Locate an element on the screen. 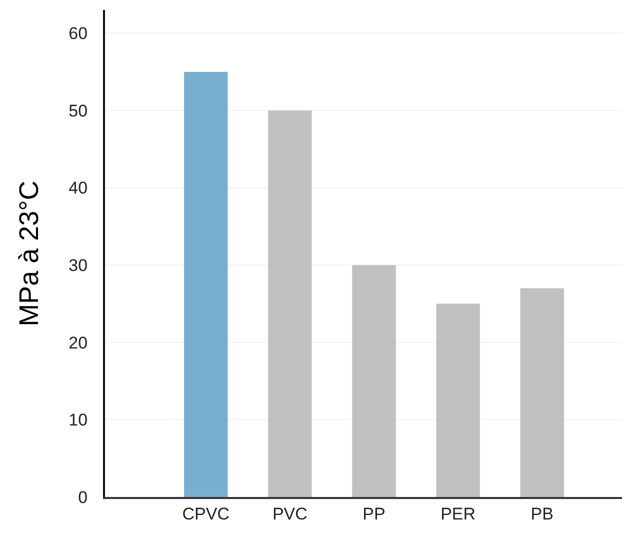 The height and width of the screenshot is (537, 627). y-tick-label: 0 is located at coordinates (83, 497).